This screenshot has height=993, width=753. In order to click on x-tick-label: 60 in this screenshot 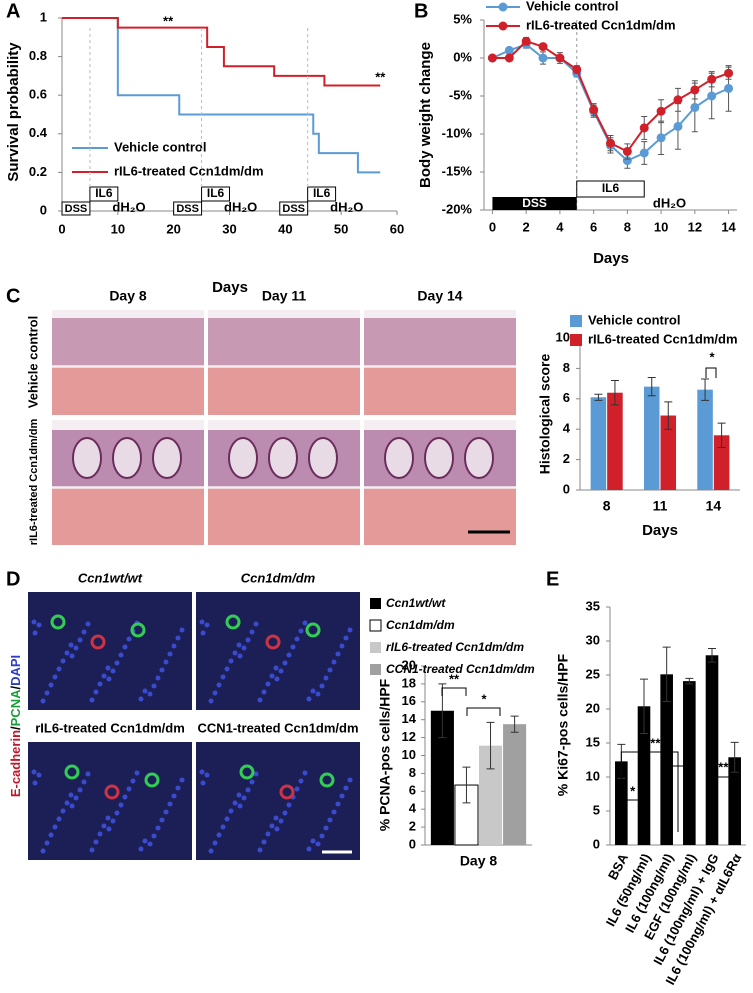, I will do `click(397, 228)`.